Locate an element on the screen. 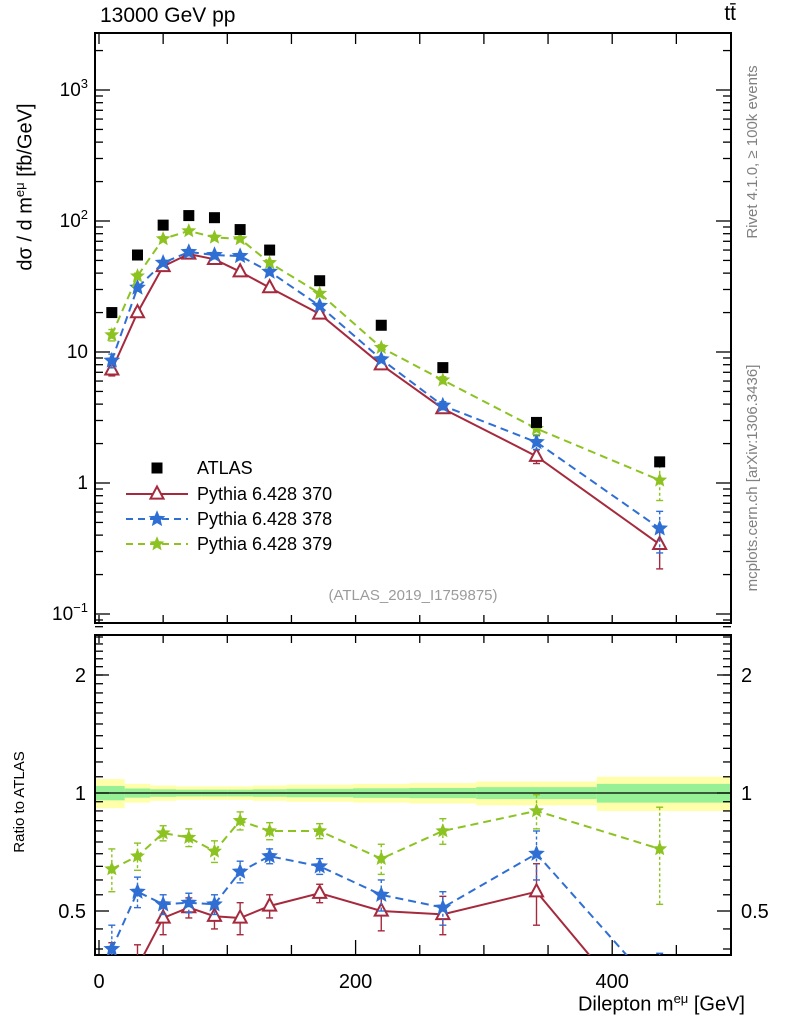  legend-label: Pythia 6.428 378 is located at coordinates (264, 519).